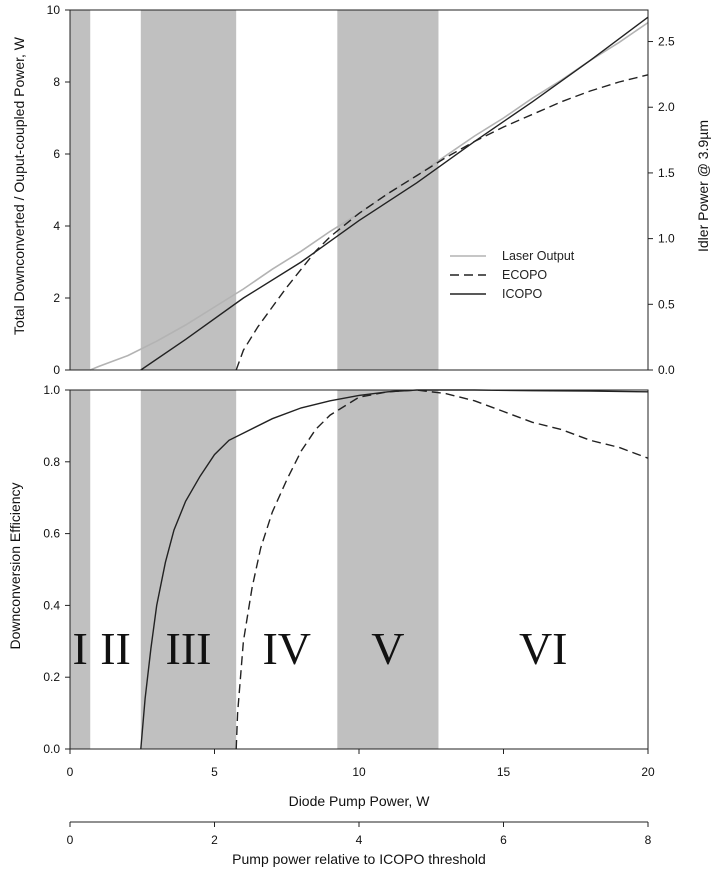  What do you see at coordinates (666, 370) in the screenshot?
I see `top-y2-tick-label: 0.0` at bounding box center [666, 370].